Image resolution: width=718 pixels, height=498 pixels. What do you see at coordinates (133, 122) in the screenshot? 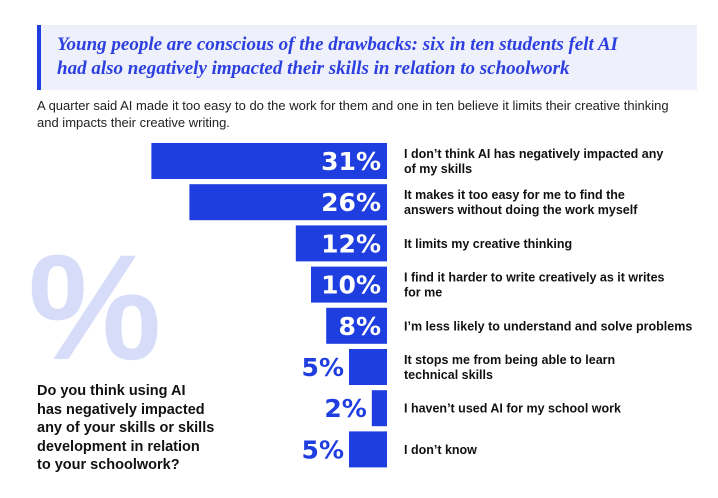
I see `subtitle-line-2: and impacts their creative writing.` at bounding box center [133, 122].